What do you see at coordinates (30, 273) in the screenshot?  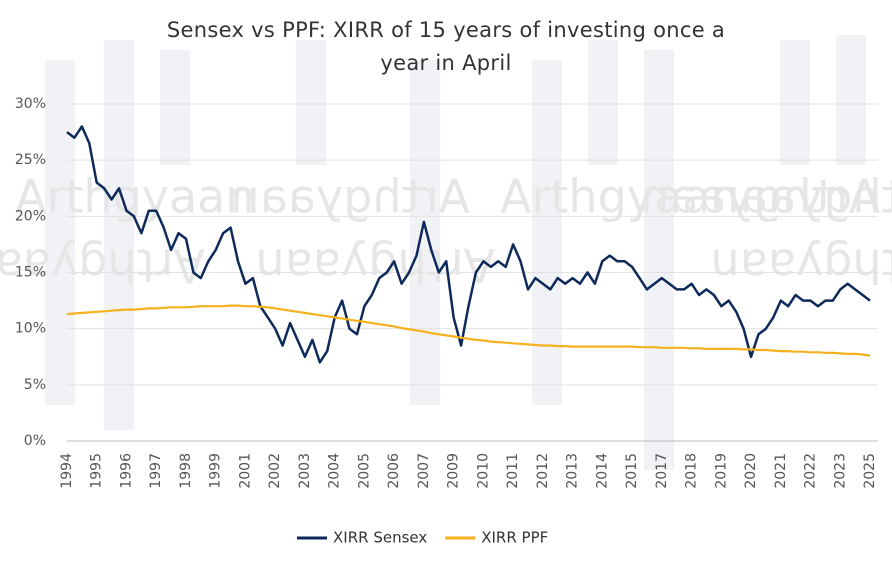 I see `y-tick-label: 15%` at bounding box center [30, 273].